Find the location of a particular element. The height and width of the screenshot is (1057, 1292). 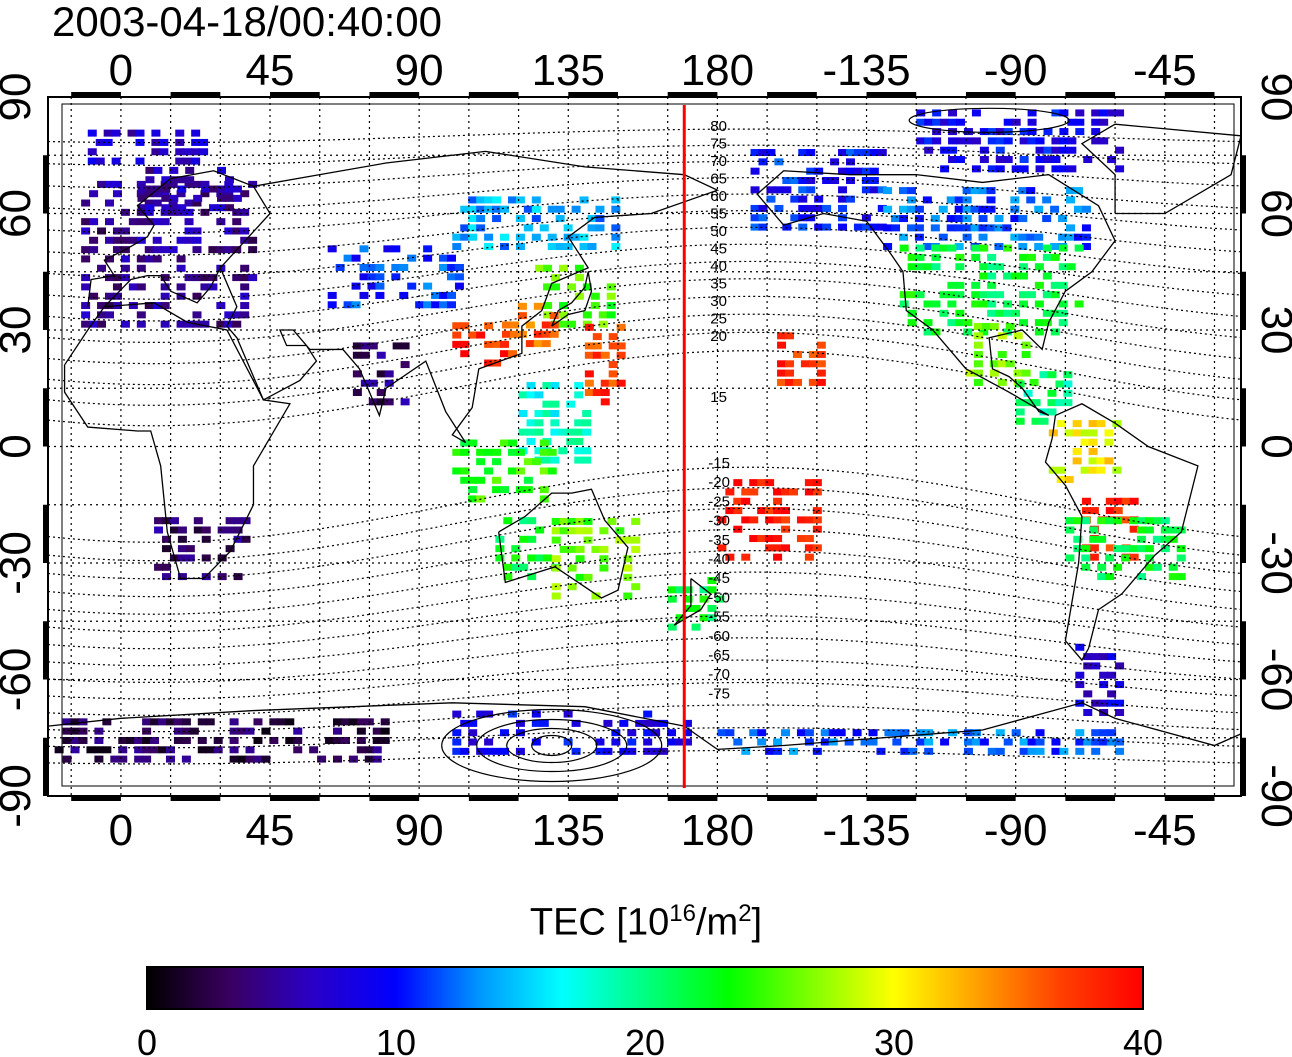

tec-region-arctic-europe is located at coordinates (148, 147).